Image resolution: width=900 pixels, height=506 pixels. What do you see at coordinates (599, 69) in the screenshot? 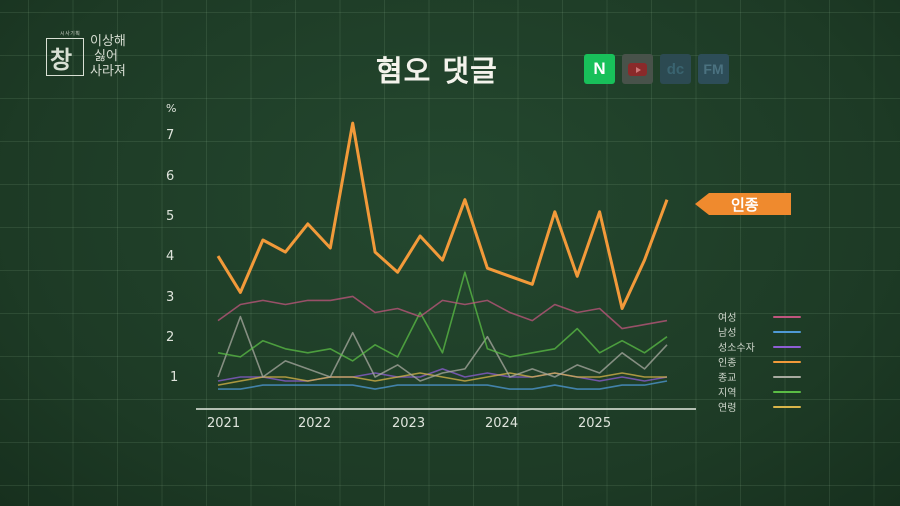
I see `naver-icon: N` at bounding box center [599, 69].